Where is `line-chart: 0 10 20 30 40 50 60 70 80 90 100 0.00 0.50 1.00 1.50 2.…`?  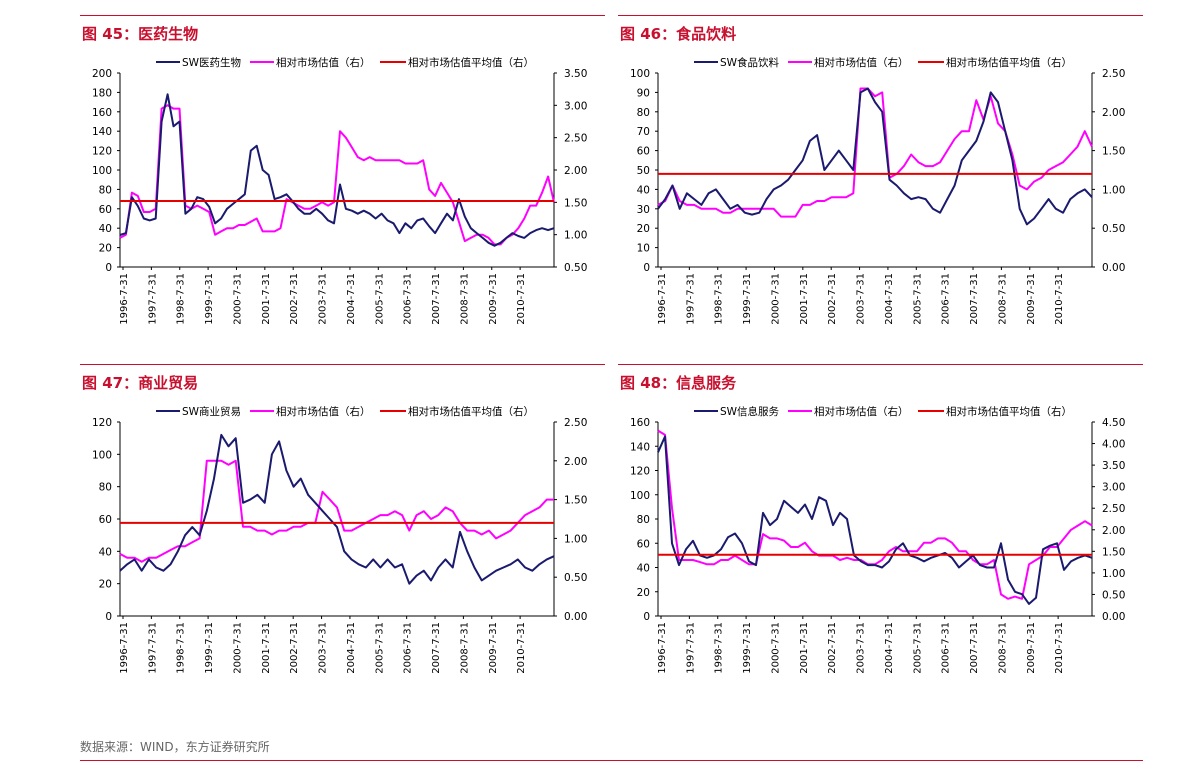 line-chart: 0 10 20 30 40 50 60 70 80 90 100 0.00 0.50 1.00 1.50 2.… is located at coordinates (877, 190).